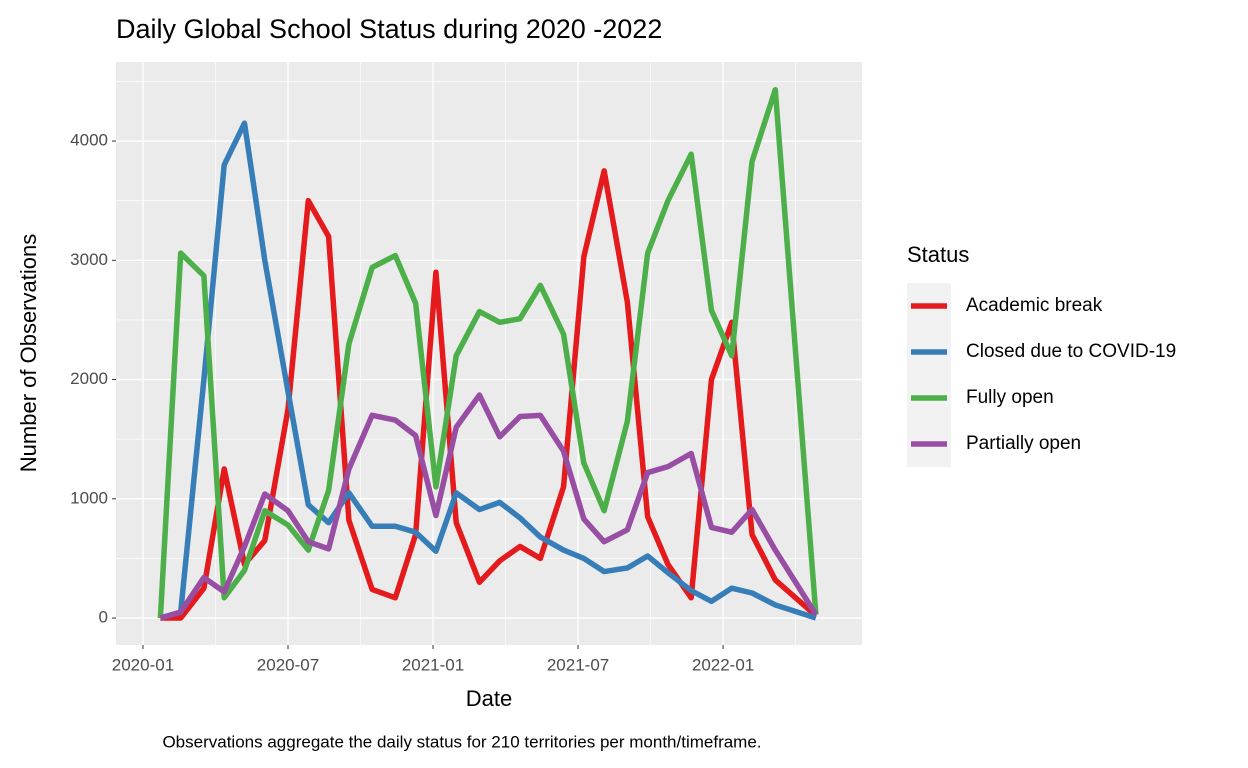  Describe the element at coordinates (28, 353) in the screenshot. I see `y-axis-label: Number of Observations` at that location.